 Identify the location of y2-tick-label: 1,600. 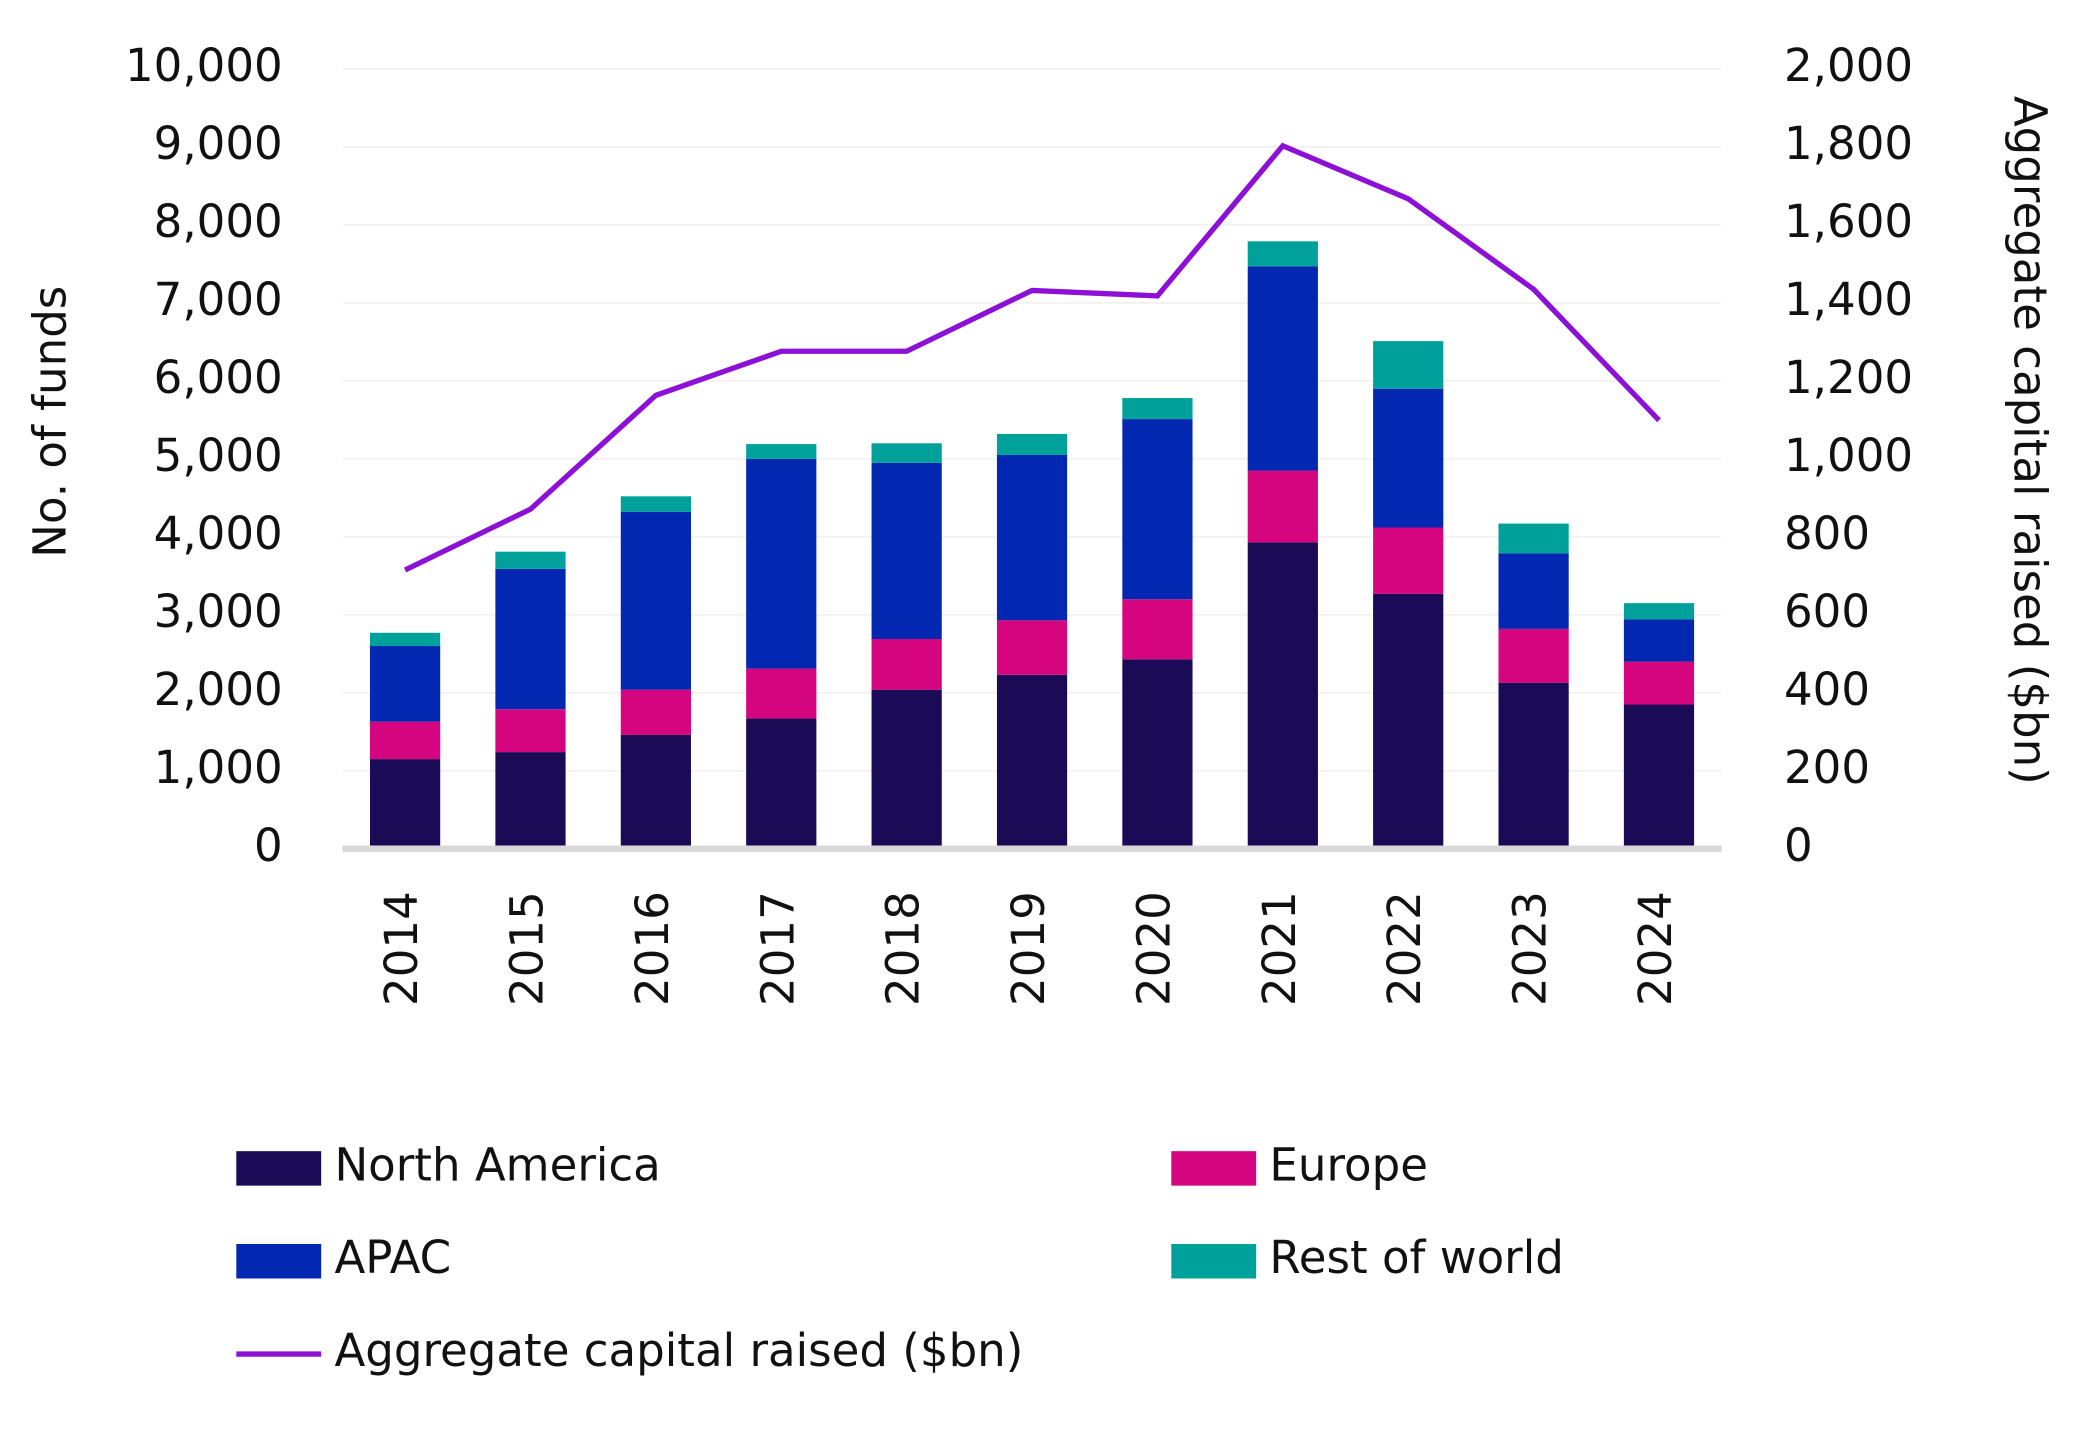
(1848, 221).